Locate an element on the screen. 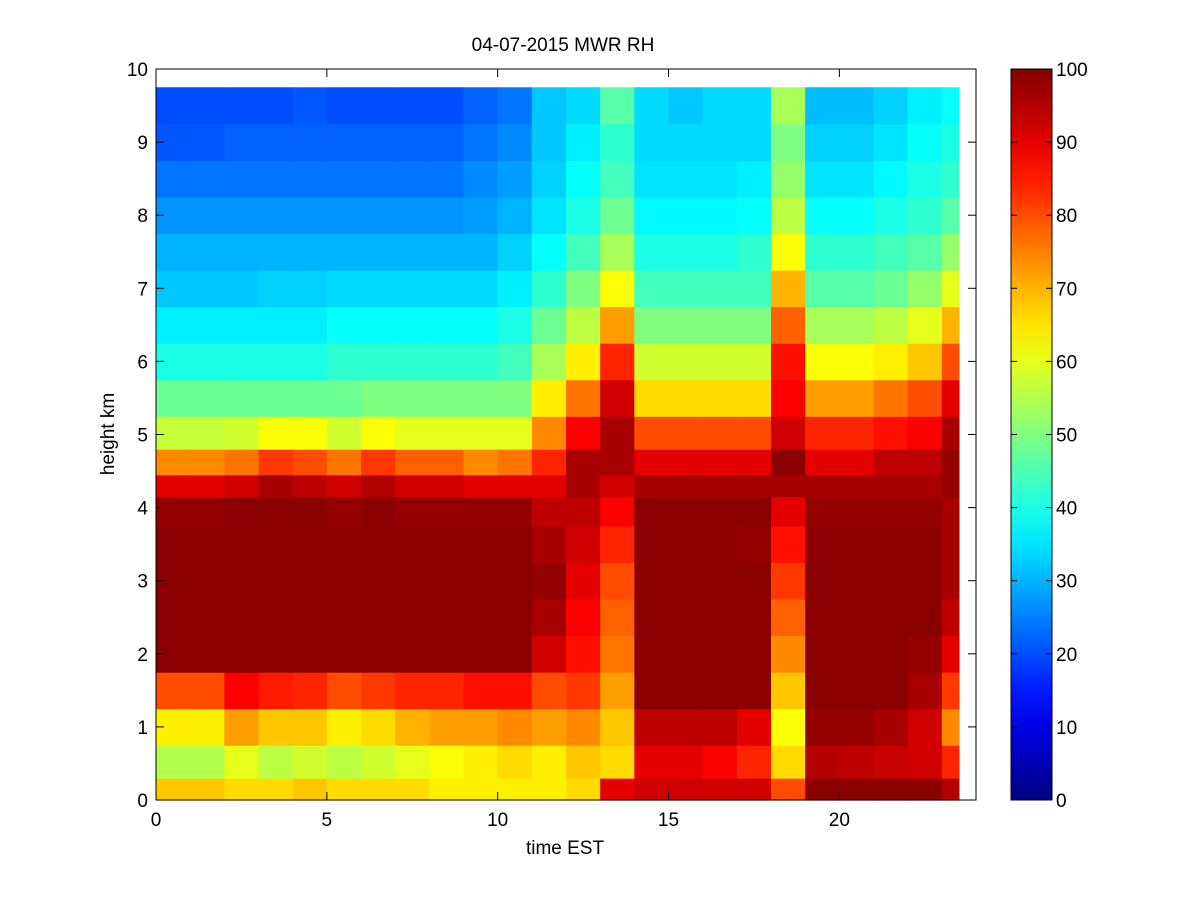  colorbar-tick-label: 50 is located at coordinates (1066, 436).